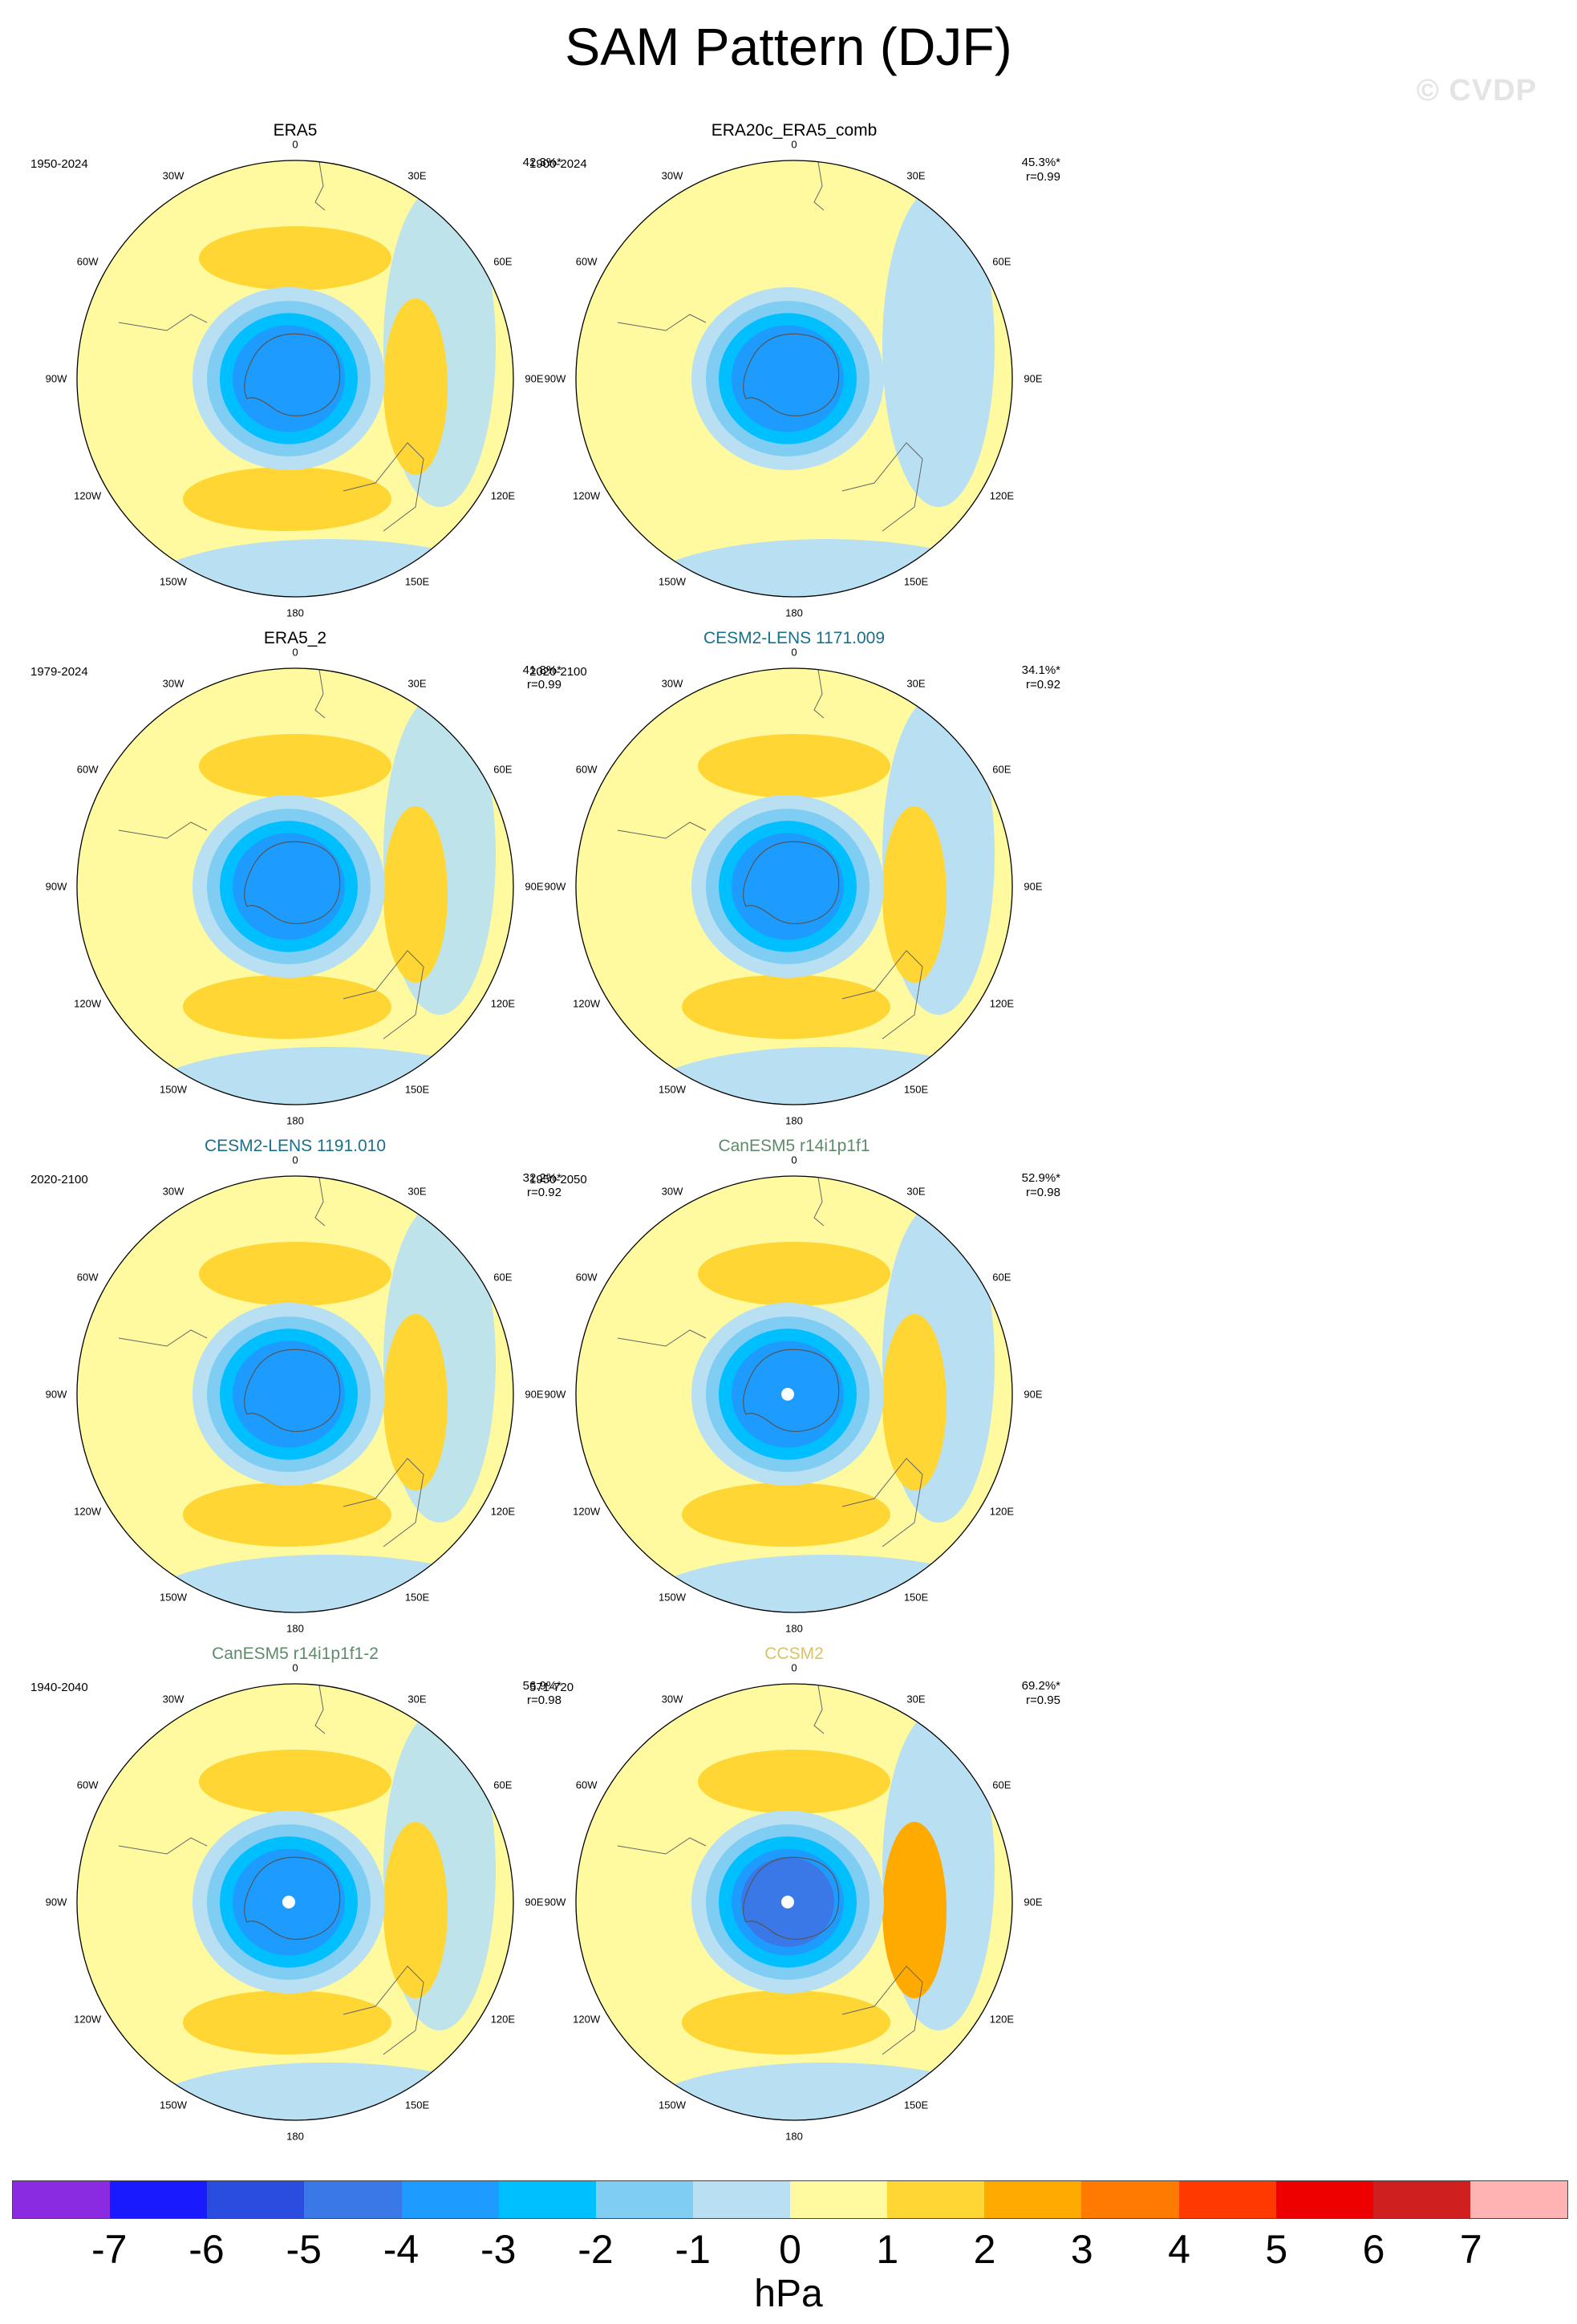  I want to click on panel-title: CCSM2, so click(794, 1654).